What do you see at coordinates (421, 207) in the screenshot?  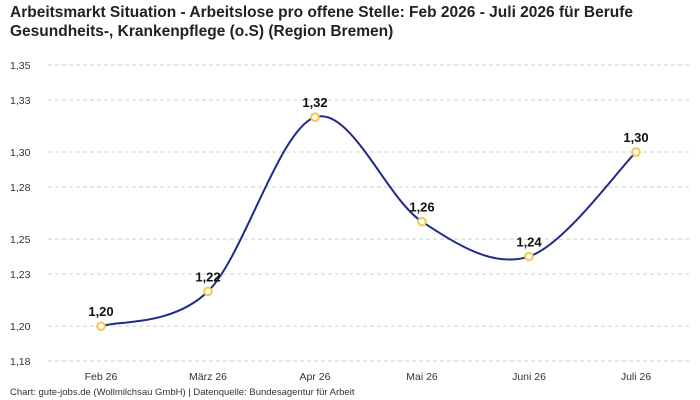 I see `data-label: 1,26` at bounding box center [421, 207].